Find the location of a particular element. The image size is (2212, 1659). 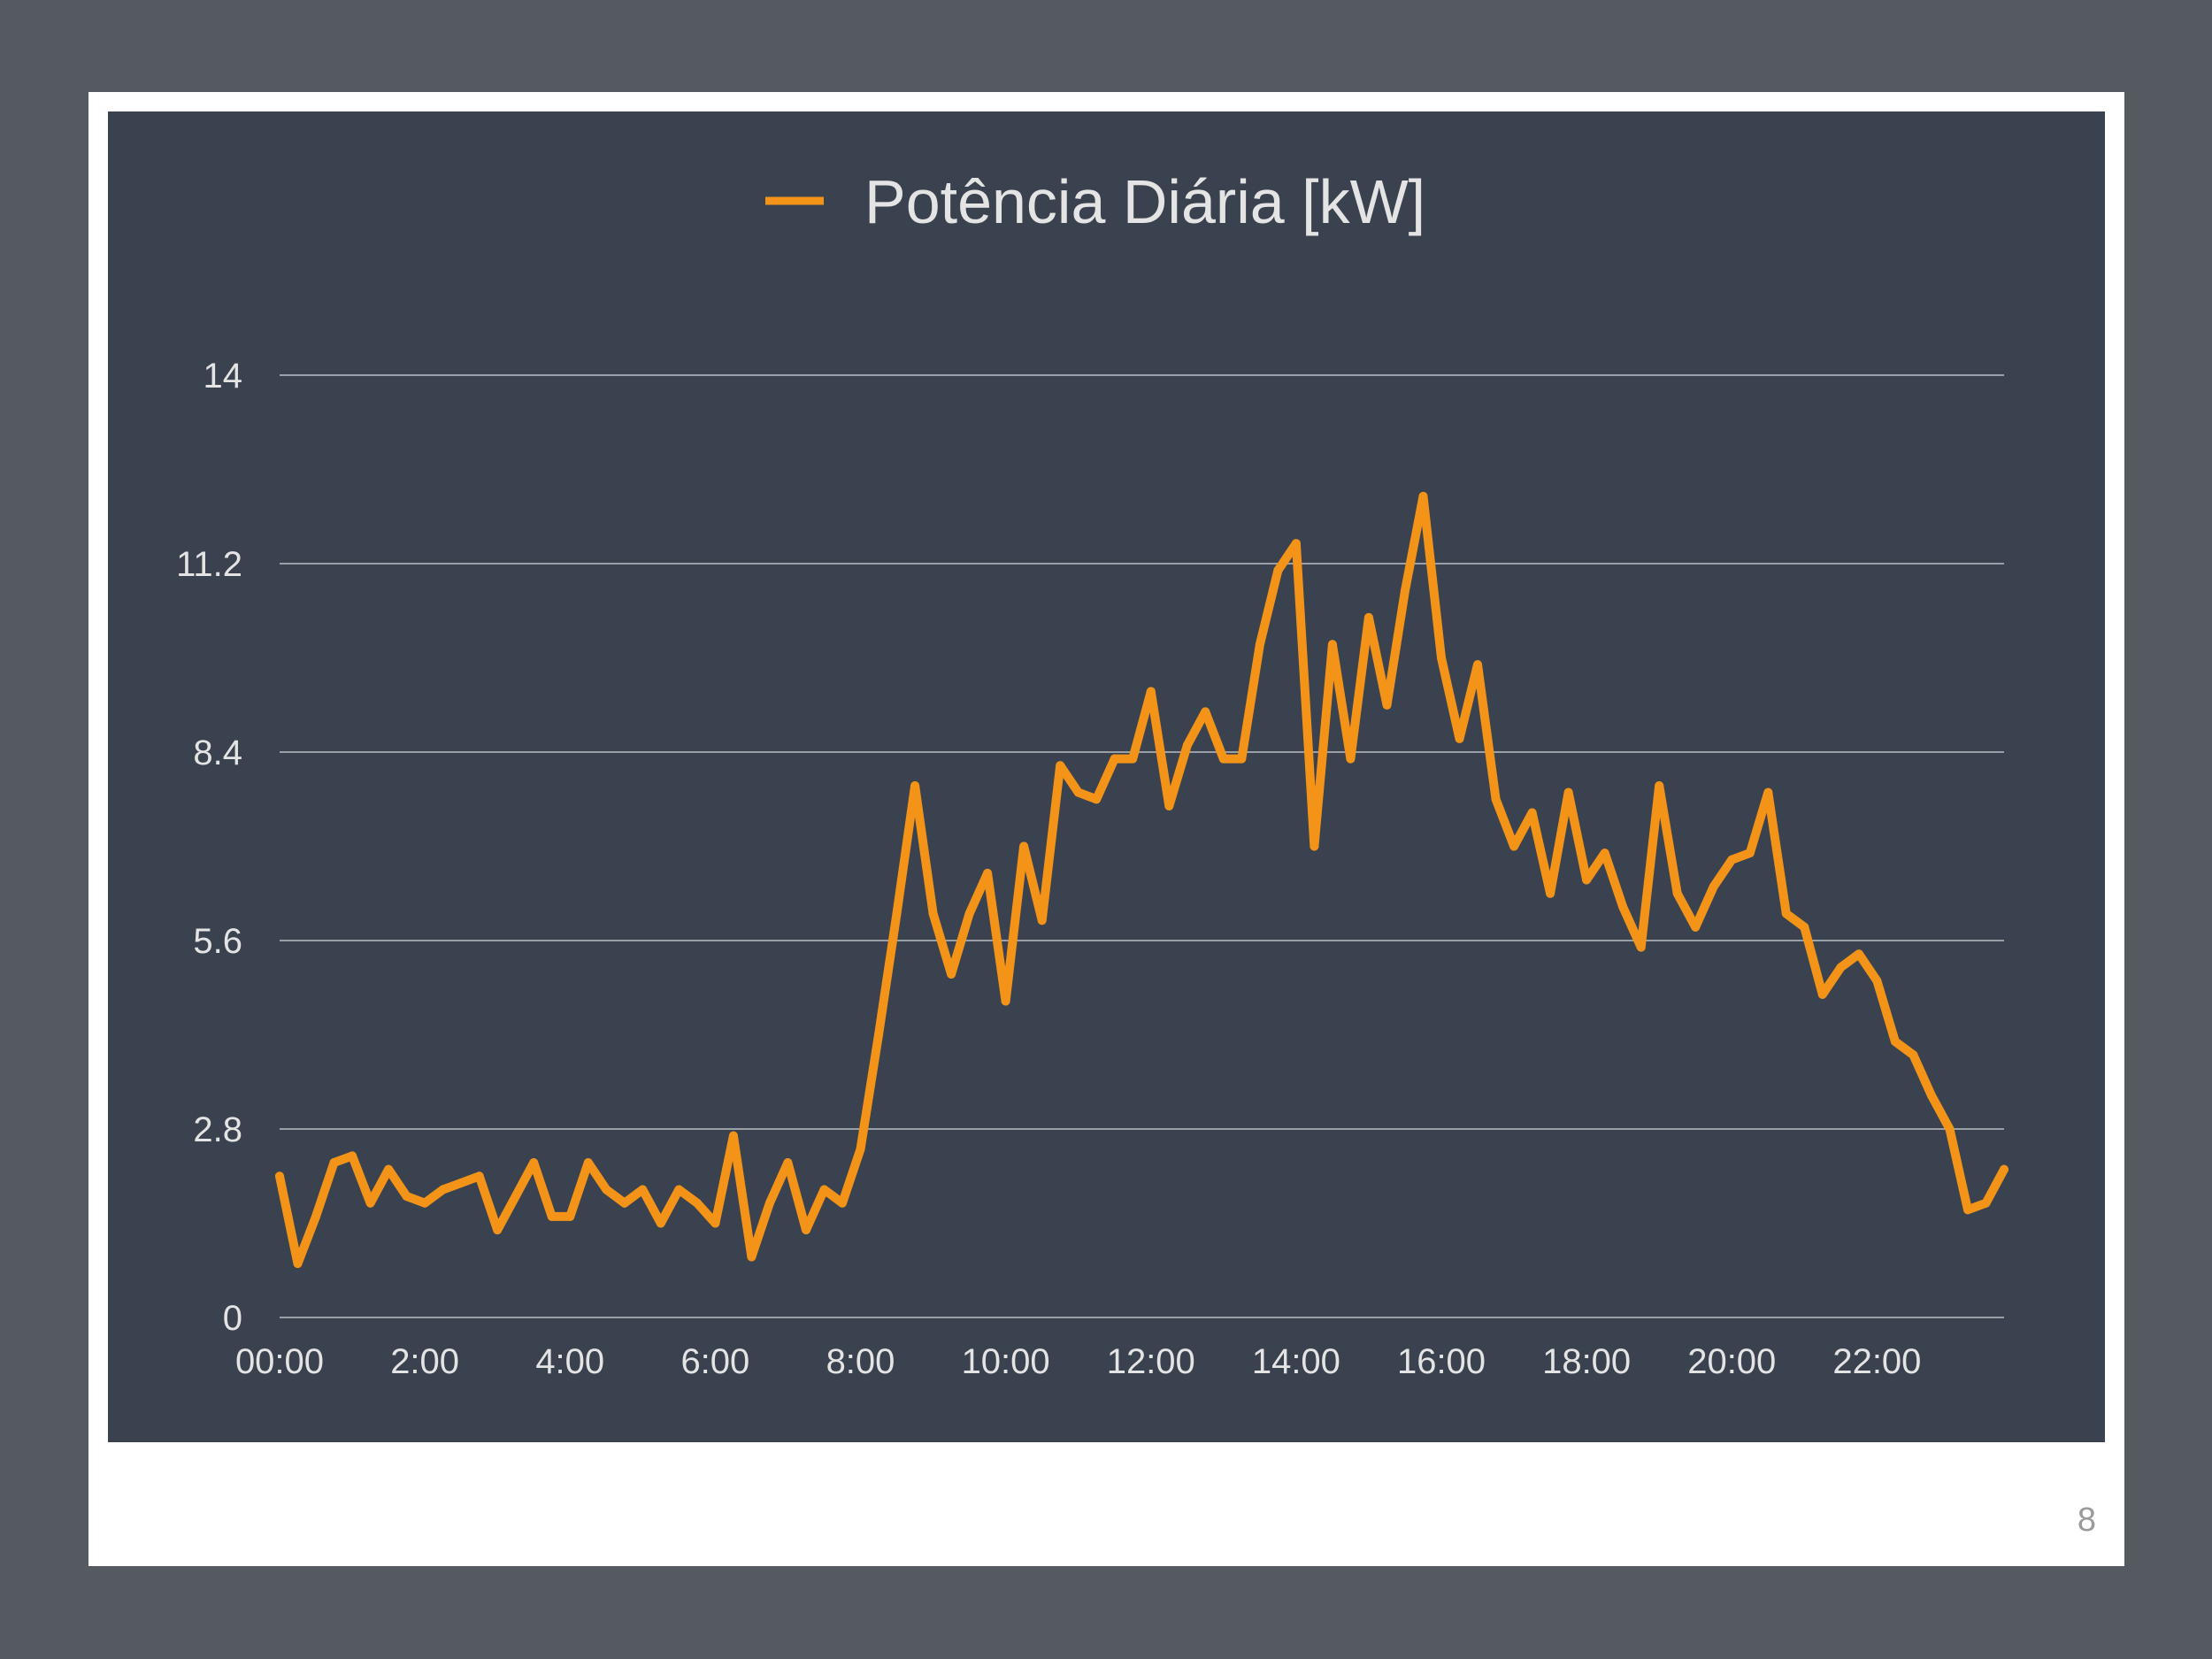

slide-number: 8 is located at coordinates (2086, 1520).